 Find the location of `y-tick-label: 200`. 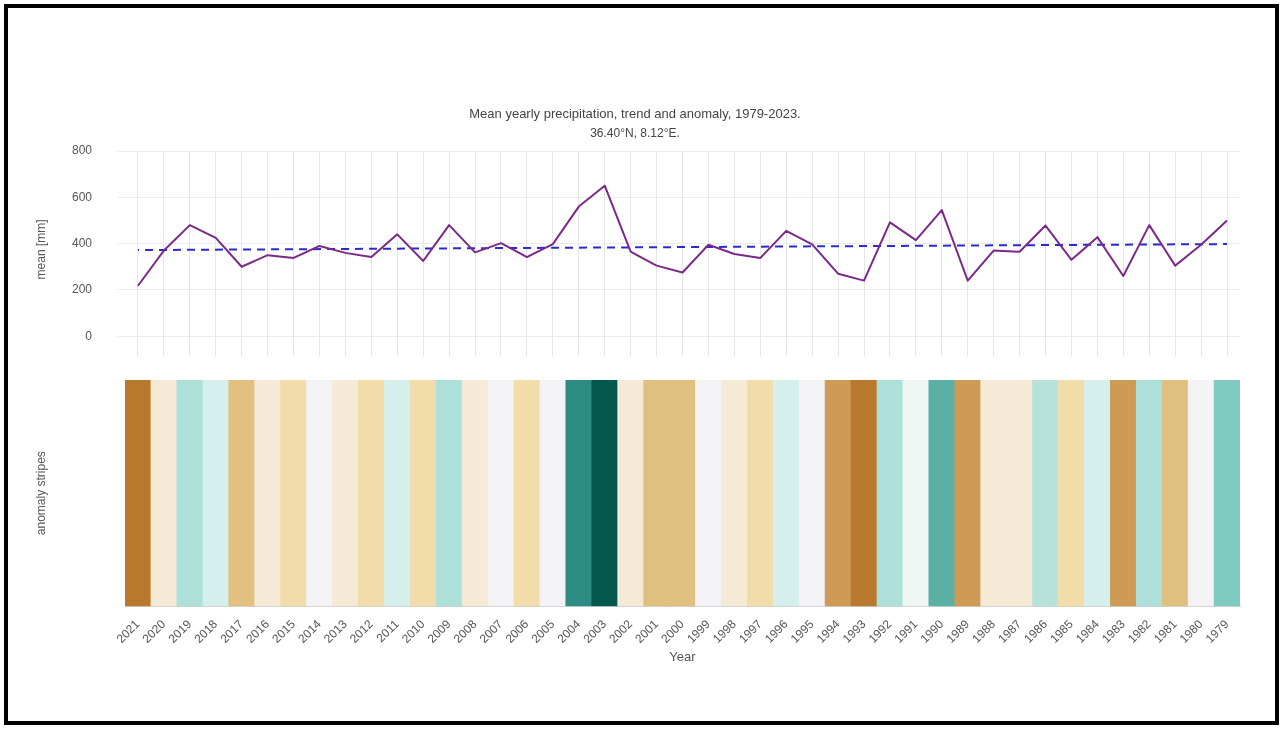

y-tick-label: 200 is located at coordinates (82, 289).